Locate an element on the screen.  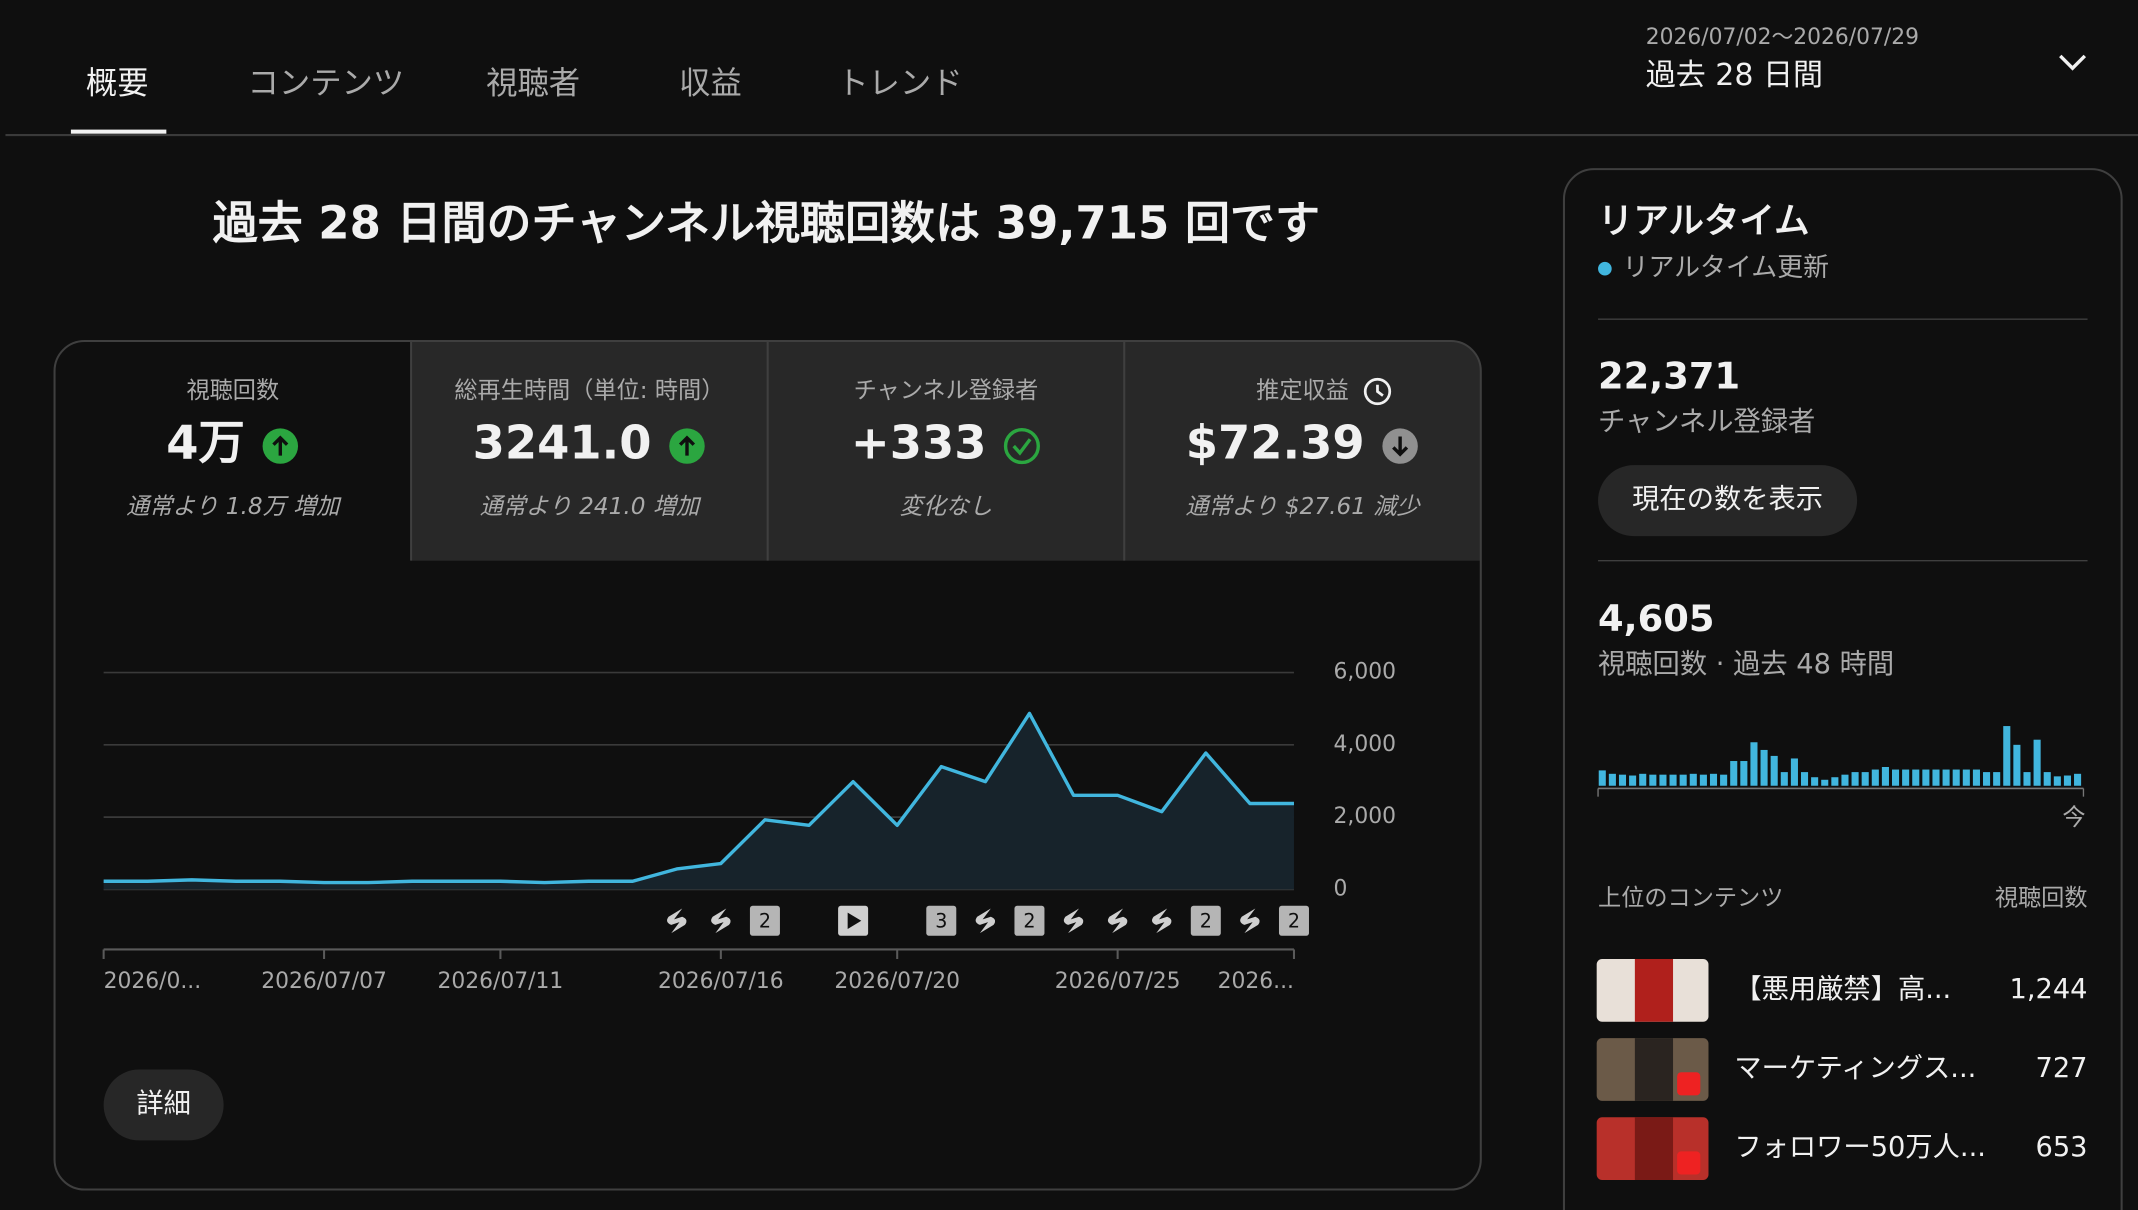
x-tick-label: 2026/07/20 is located at coordinates (897, 981).